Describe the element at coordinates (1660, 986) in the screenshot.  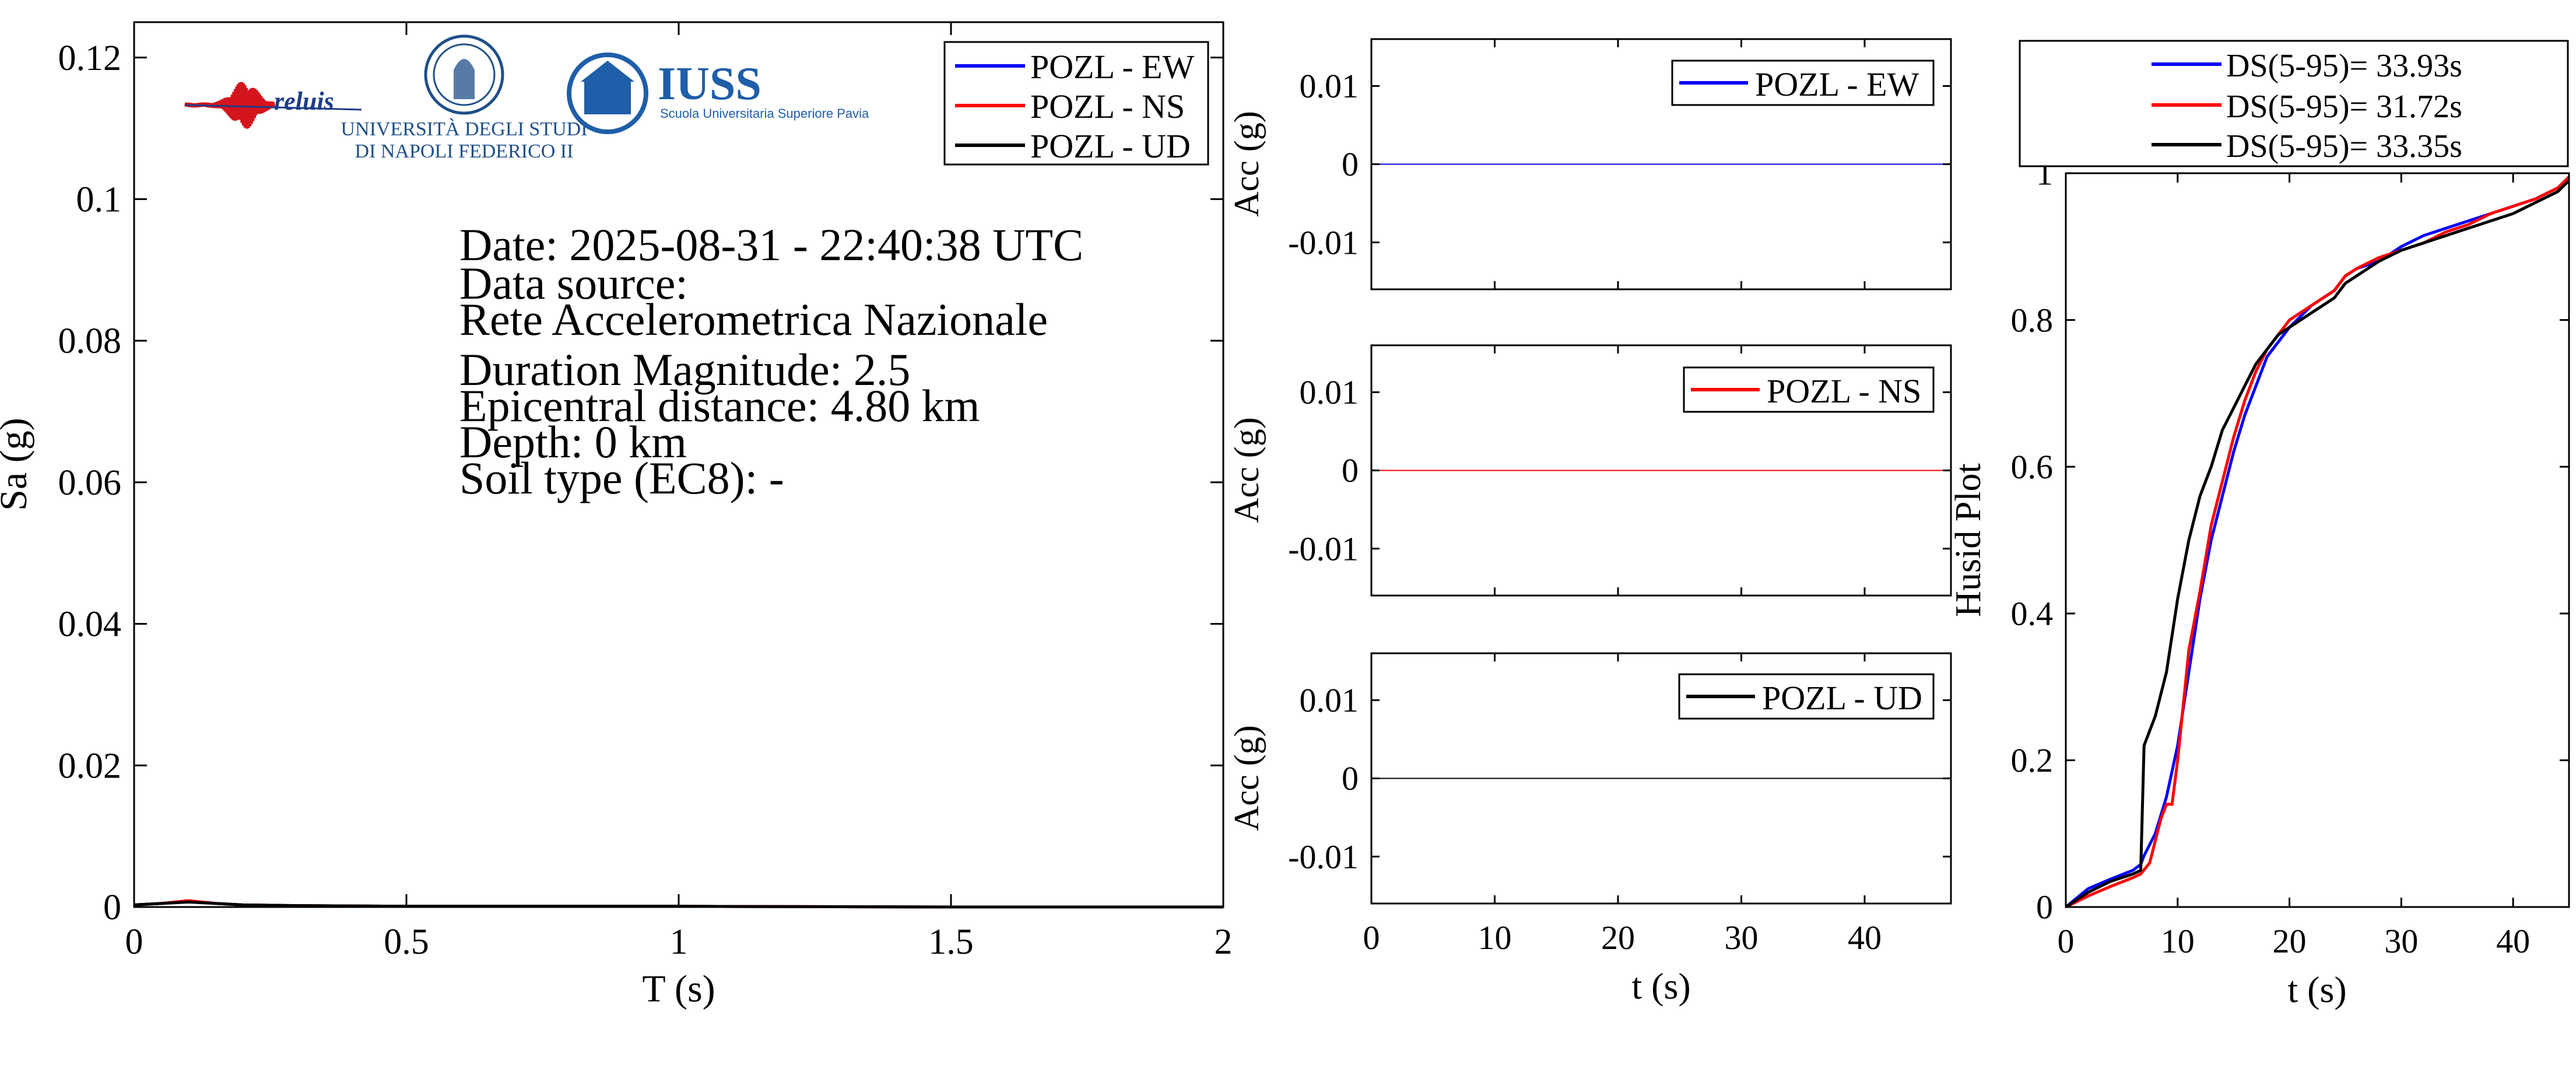
I see `acc-ud-xlabel: t (s)` at that location.